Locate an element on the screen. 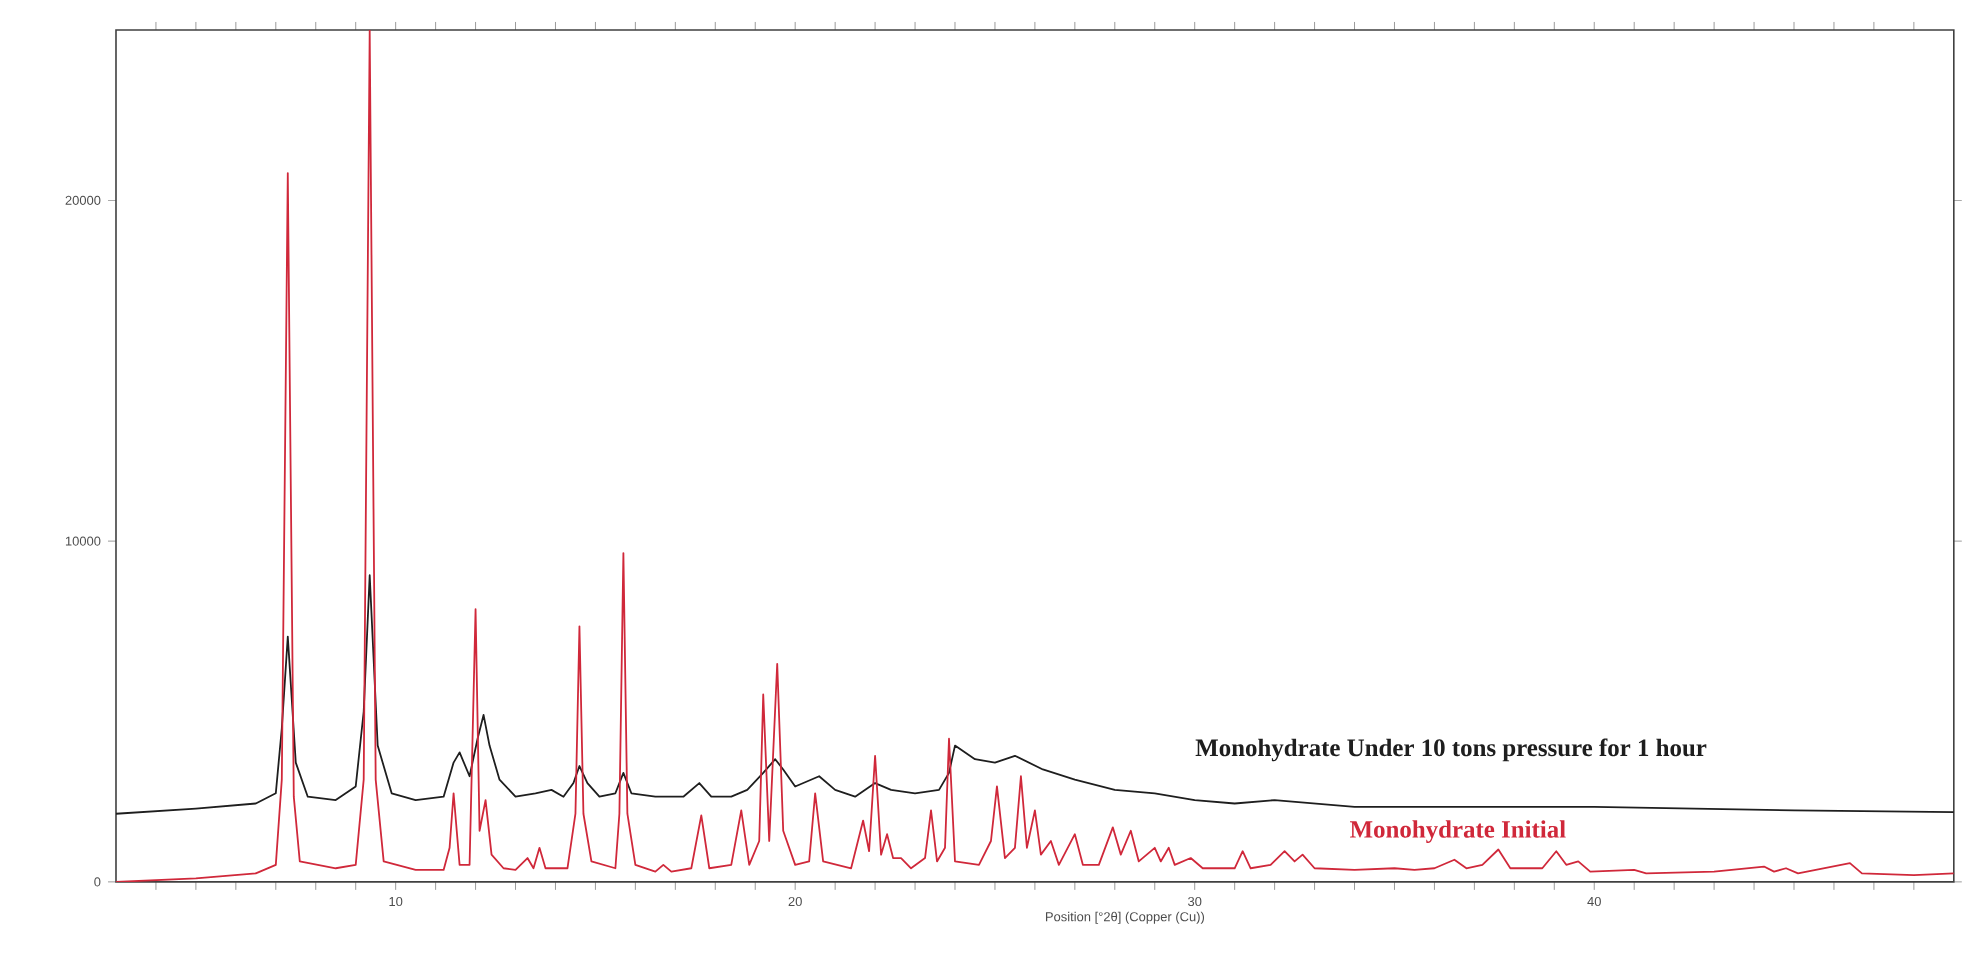 This screenshot has height=980, width=1962. series-label: Monohydrate Under 10 tons pressure for 1 hour is located at coordinates (1451, 750).